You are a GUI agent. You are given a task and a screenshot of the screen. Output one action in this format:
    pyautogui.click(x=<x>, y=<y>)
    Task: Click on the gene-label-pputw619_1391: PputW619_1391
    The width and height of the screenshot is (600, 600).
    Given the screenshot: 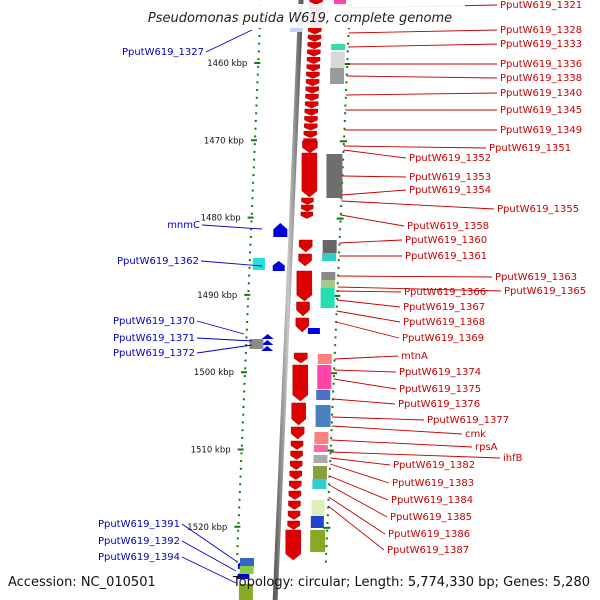 What is the action you would take?
    pyautogui.click(x=139, y=524)
    